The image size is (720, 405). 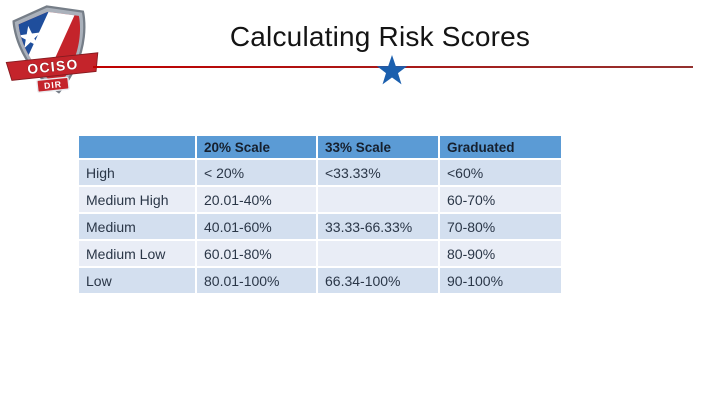 What do you see at coordinates (256, 253) in the screenshot?
I see `table-cell: 60.01-80%` at bounding box center [256, 253].